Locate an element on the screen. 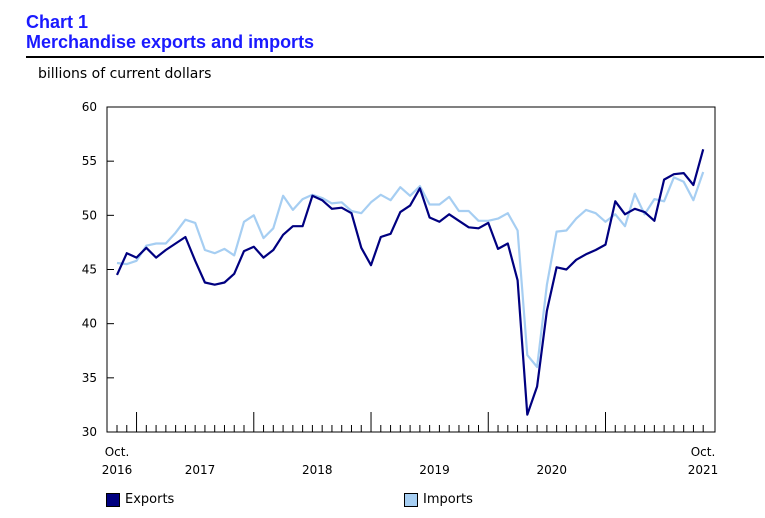 The width and height of the screenshot is (765, 518). y-tick-label: 35 is located at coordinates (89, 378).